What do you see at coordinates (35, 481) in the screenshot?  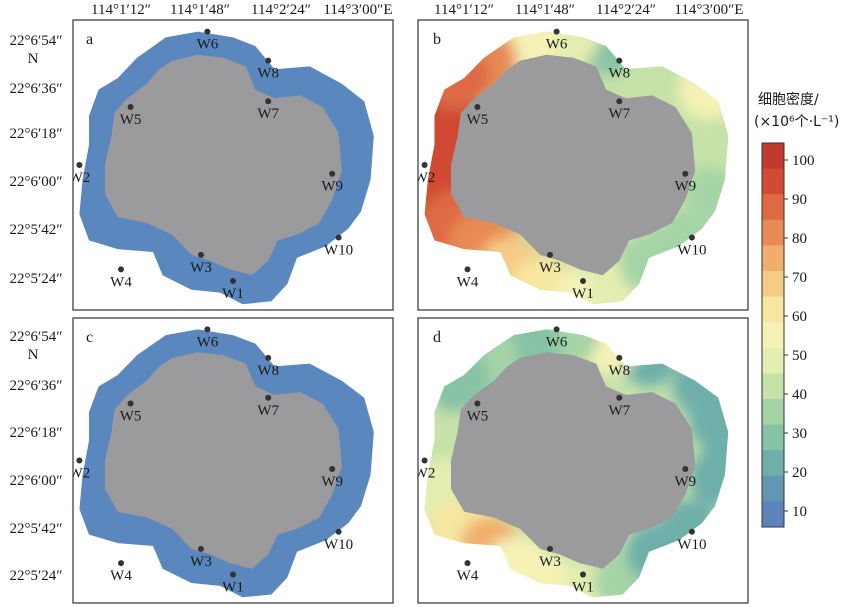 I see `left-axis-label-bottom-4: 22°6′00″` at bounding box center [35, 481].